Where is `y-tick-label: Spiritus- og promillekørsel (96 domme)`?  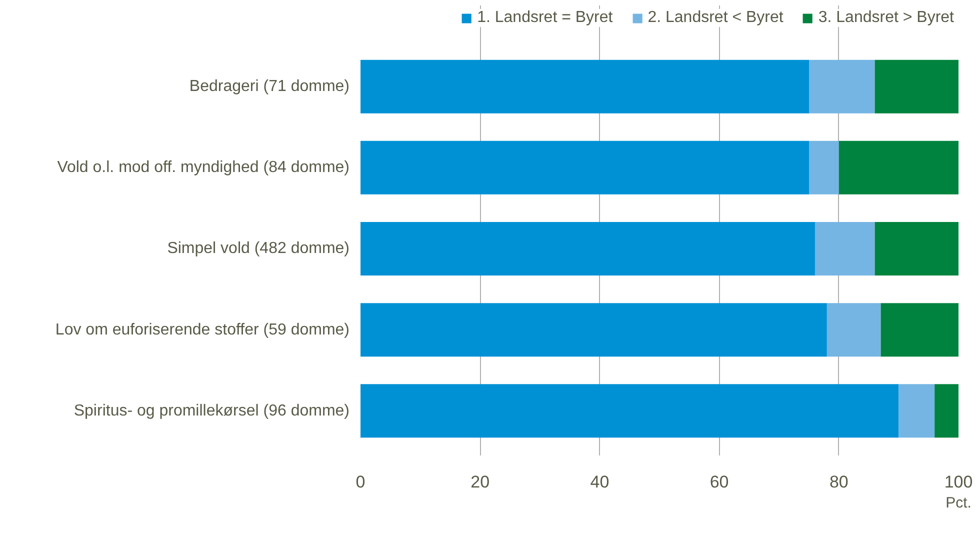
y-tick-label: Spiritus- og promillekørsel (96 domme) is located at coordinates (212, 411).